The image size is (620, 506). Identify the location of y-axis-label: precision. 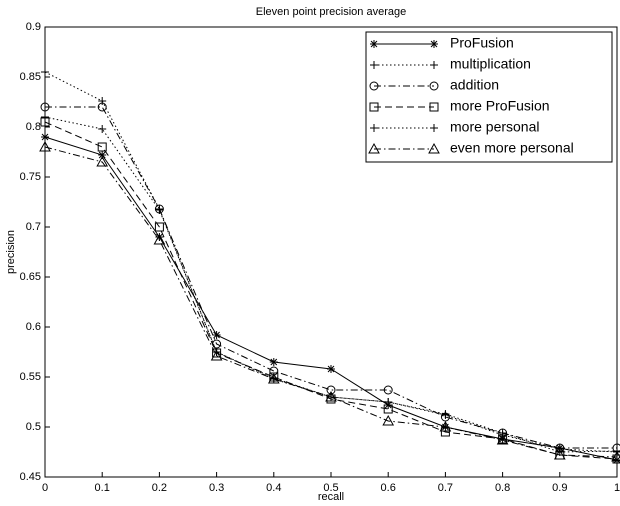
(11, 252).